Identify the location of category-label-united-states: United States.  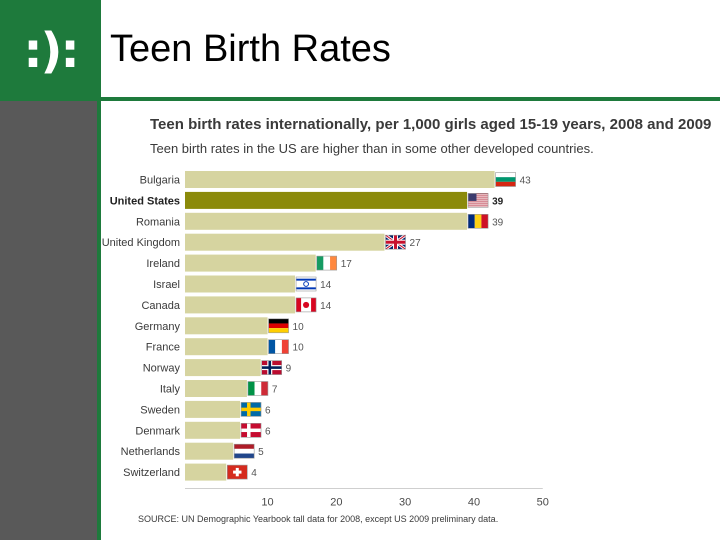
(145, 201).